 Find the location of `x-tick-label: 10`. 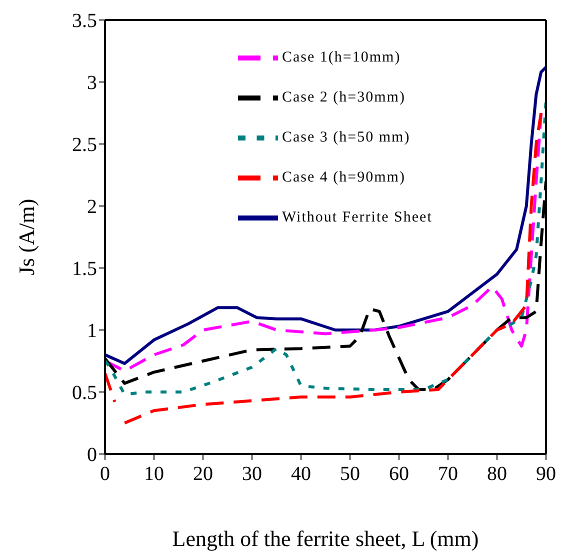

x-tick-label: 10 is located at coordinates (154, 474).